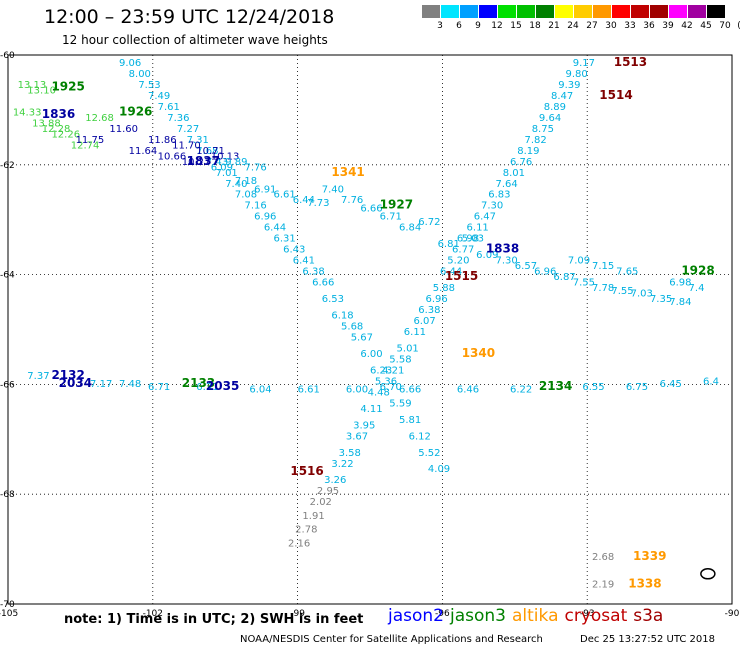 The height and width of the screenshot is (650, 740). What do you see at coordinates (400, 403) in the screenshot?
I see `wave-height-value: 5.59` at bounding box center [400, 403].